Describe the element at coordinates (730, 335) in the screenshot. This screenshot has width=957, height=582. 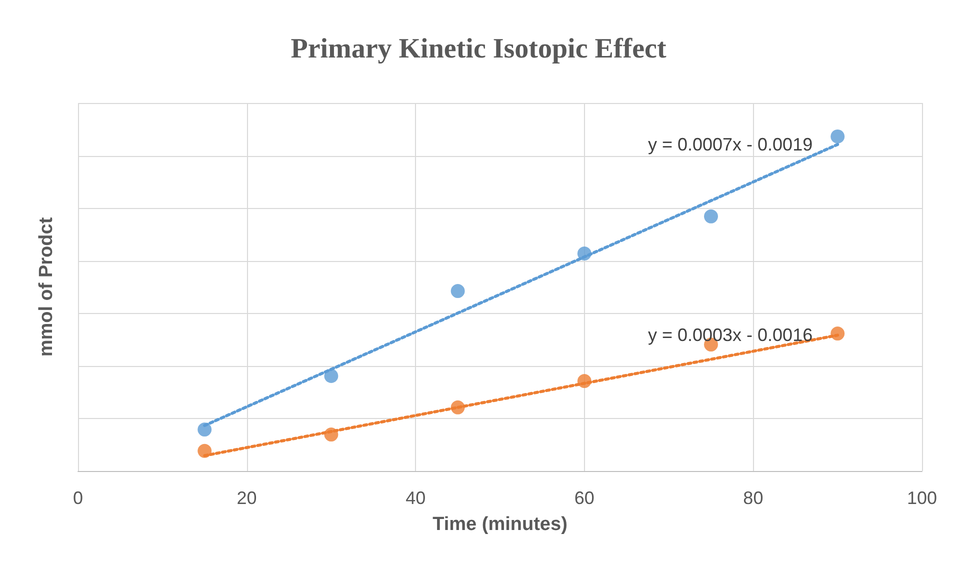
I see `annotation: y = 0.0003x - 0.0016` at that location.